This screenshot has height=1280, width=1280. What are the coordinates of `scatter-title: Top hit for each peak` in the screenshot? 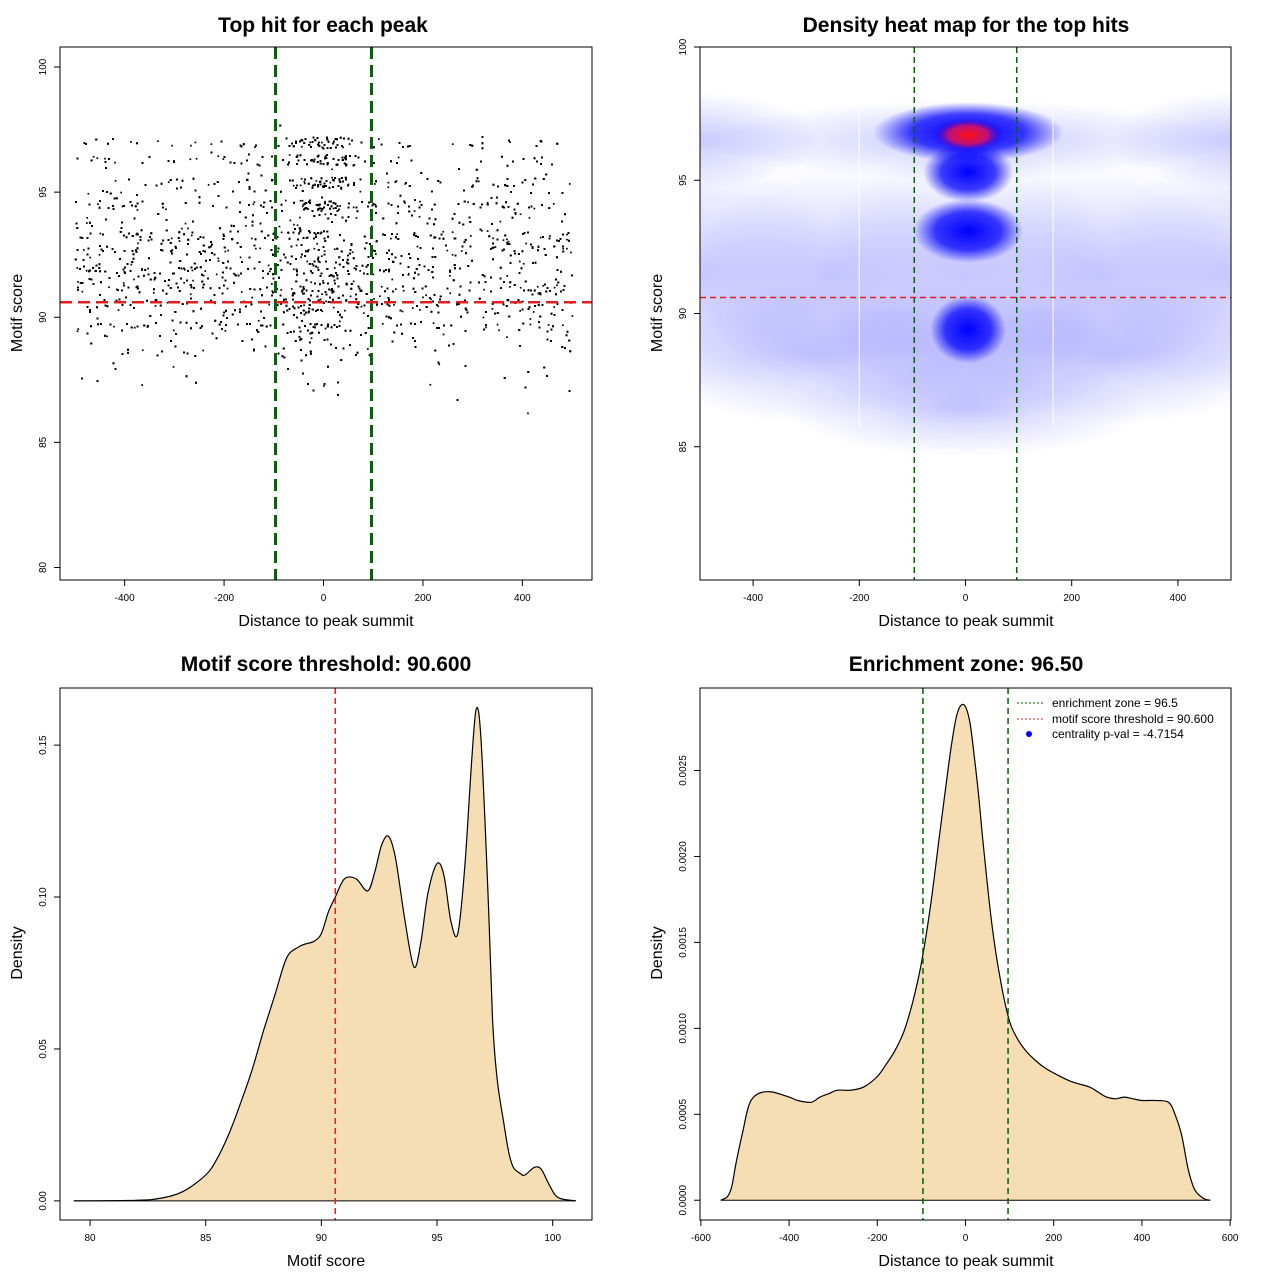 It's located at (323, 25).